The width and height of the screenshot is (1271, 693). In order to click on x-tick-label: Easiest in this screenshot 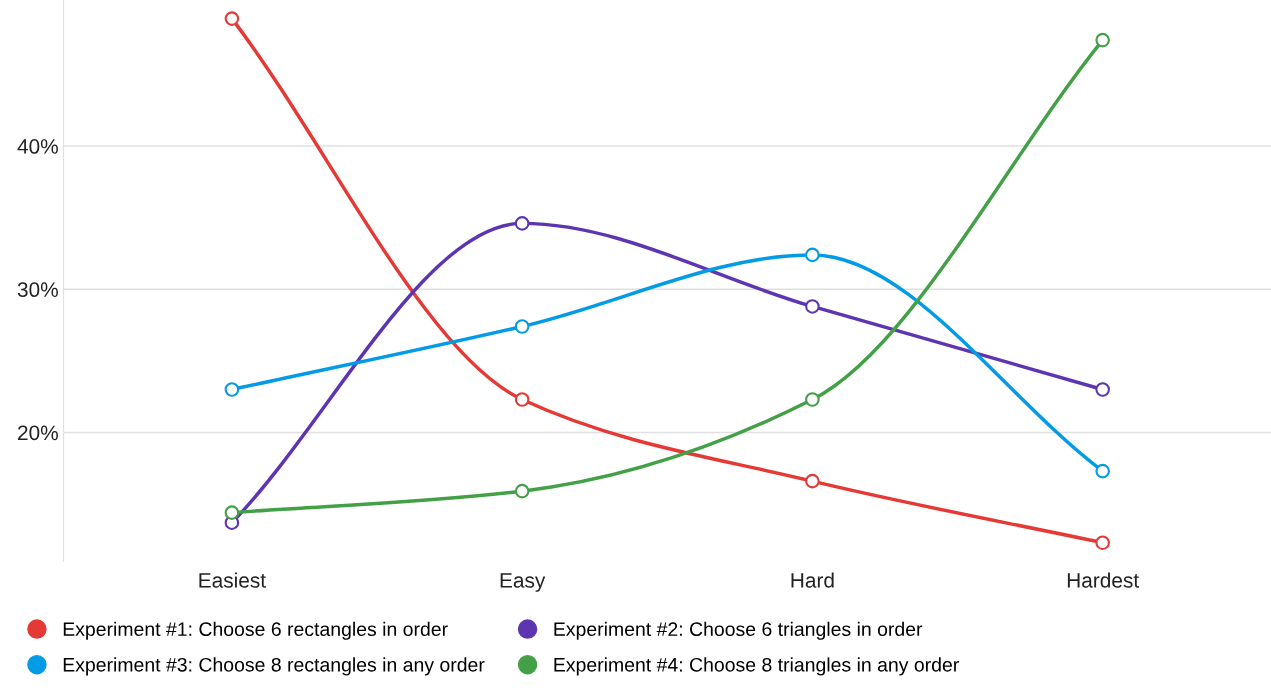, I will do `click(232, 580)`.